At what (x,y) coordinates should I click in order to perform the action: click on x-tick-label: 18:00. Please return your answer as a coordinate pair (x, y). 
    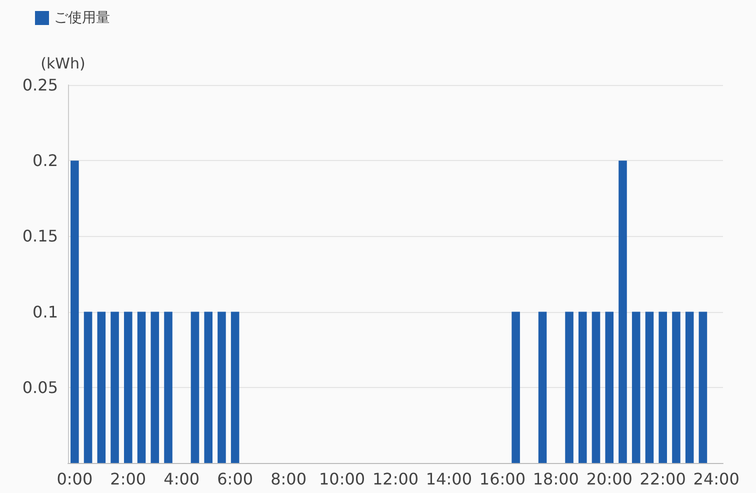
    Looking at the image, I should click on (555, 479).